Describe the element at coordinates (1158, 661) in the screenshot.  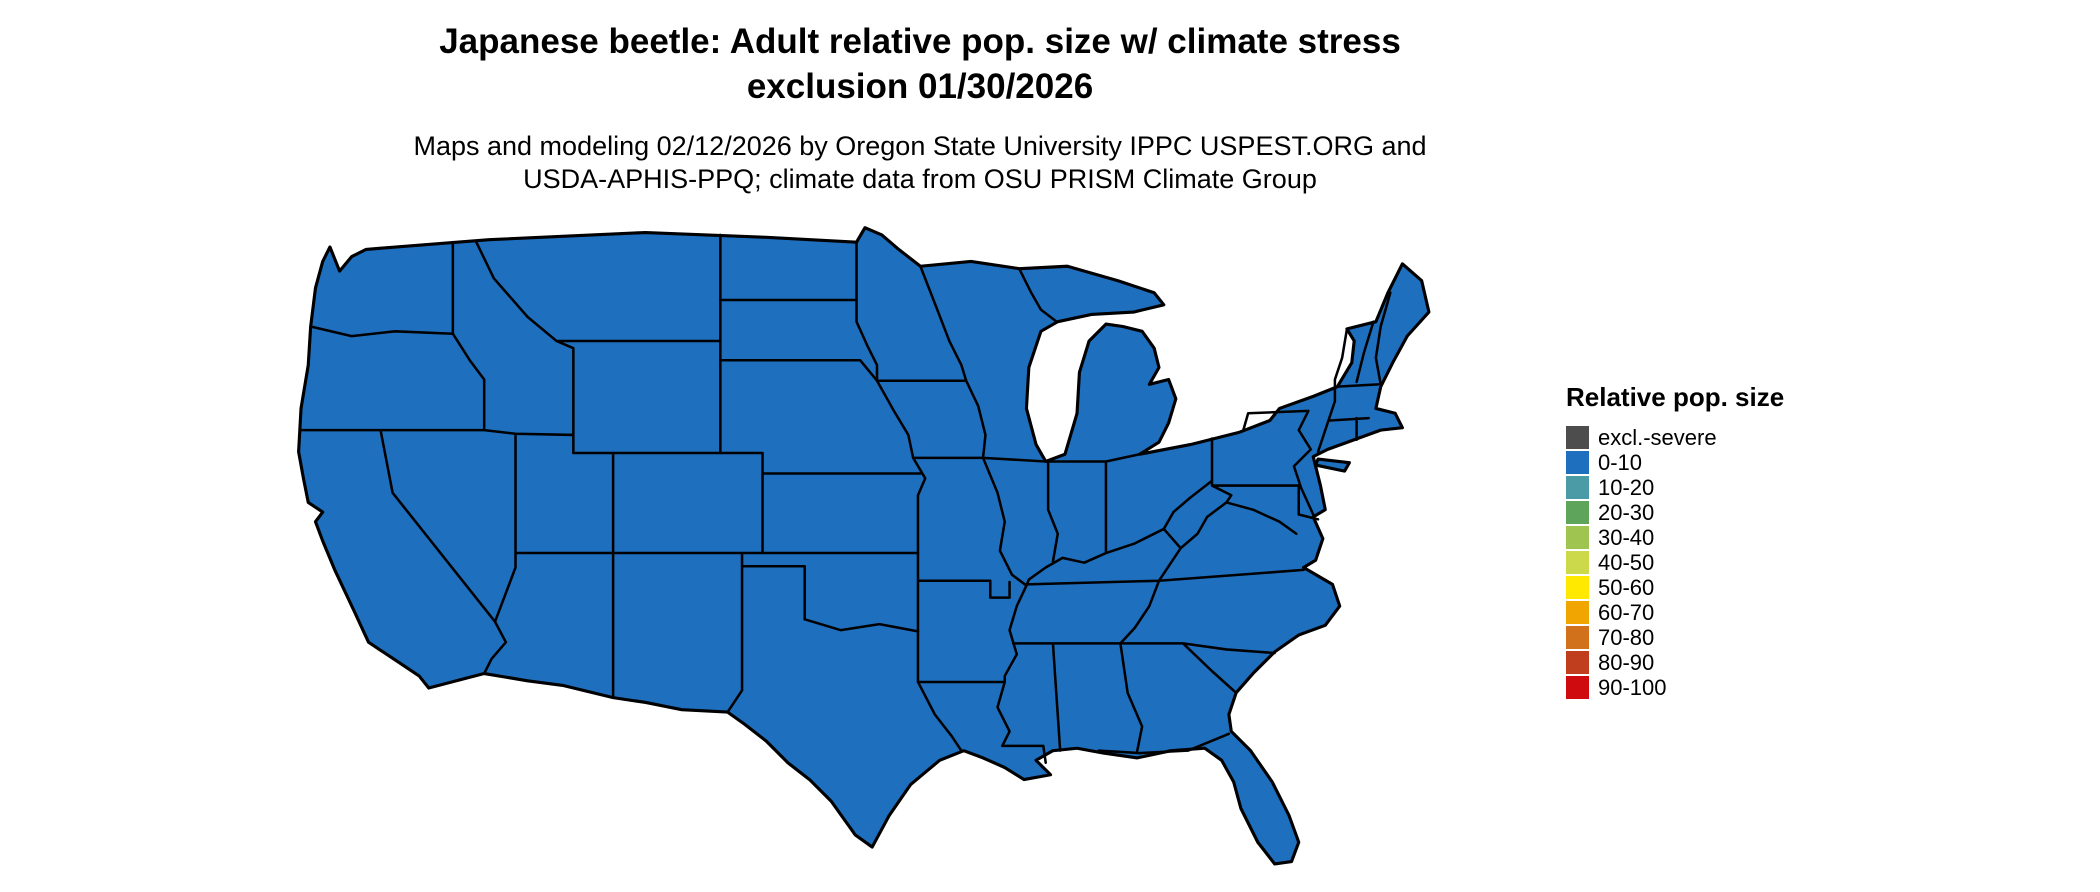
I see `state-borders-south` at that location.